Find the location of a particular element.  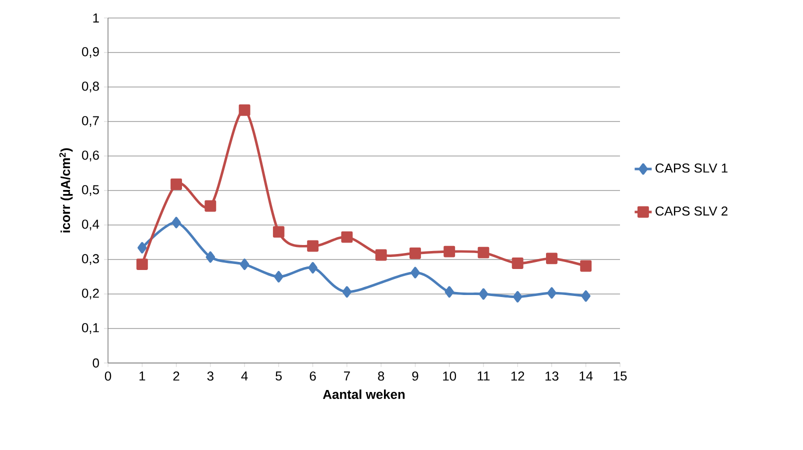

y-tick-label: 0,4 is located at coordinates (91, 225).